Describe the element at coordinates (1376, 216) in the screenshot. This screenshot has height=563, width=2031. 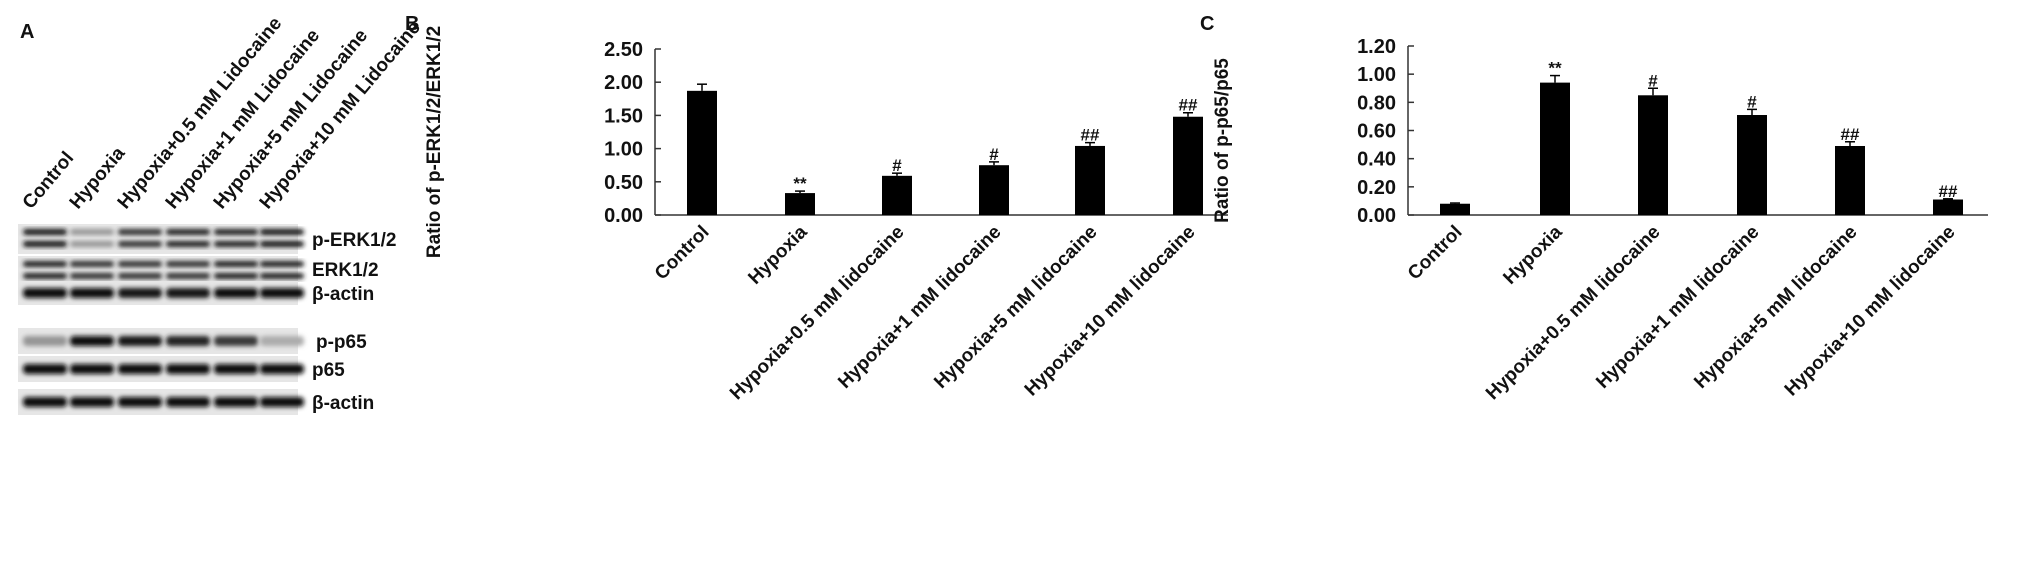
I see `y-tick-label: 0.00` at that location.